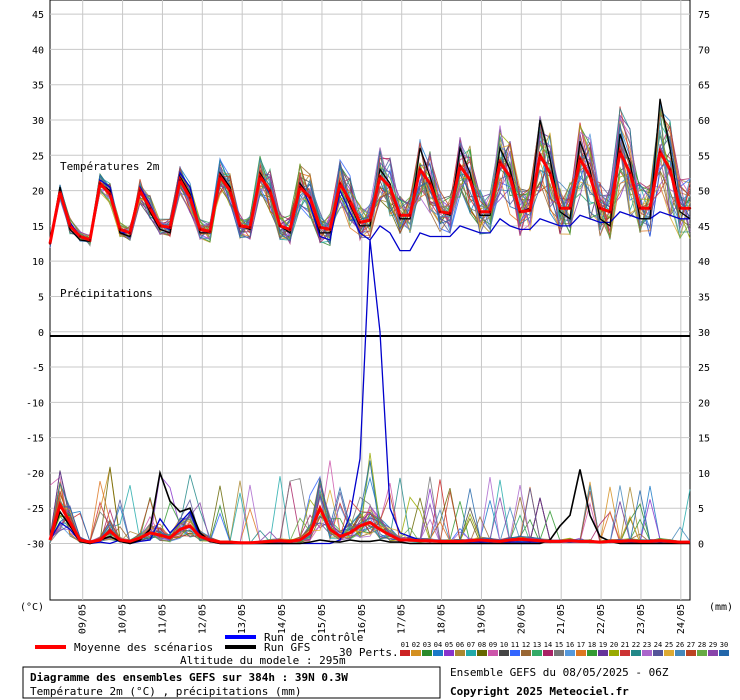 The image size is (740, 700). Describe the element at coordinates (669, 645) in the screenshot. I see `pert-number: 25` at that location.